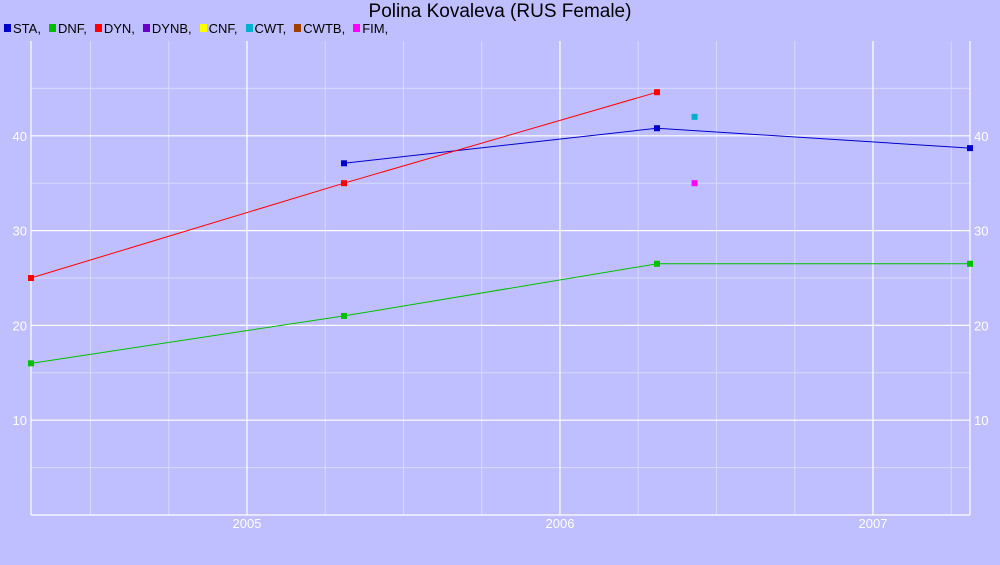 The image size is (1000, 565). Describe the element at coordinates (694, 183) in the screenshot. I see `data-point-fim` at that location.